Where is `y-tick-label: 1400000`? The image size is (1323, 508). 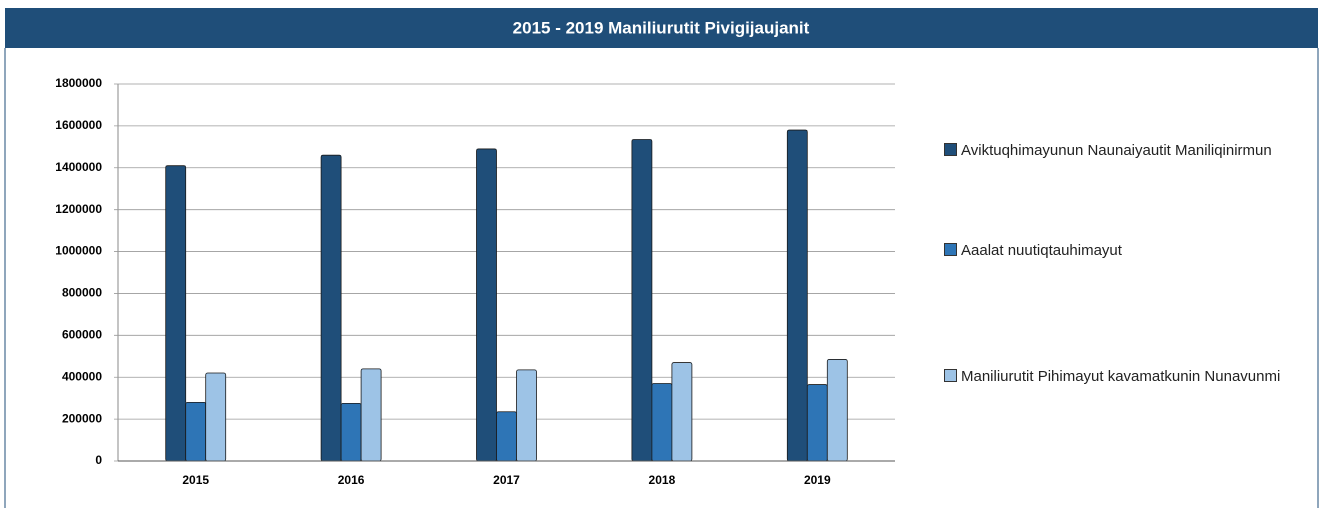 y-tick-label: 1400000 is located at coordinates (78, 167).